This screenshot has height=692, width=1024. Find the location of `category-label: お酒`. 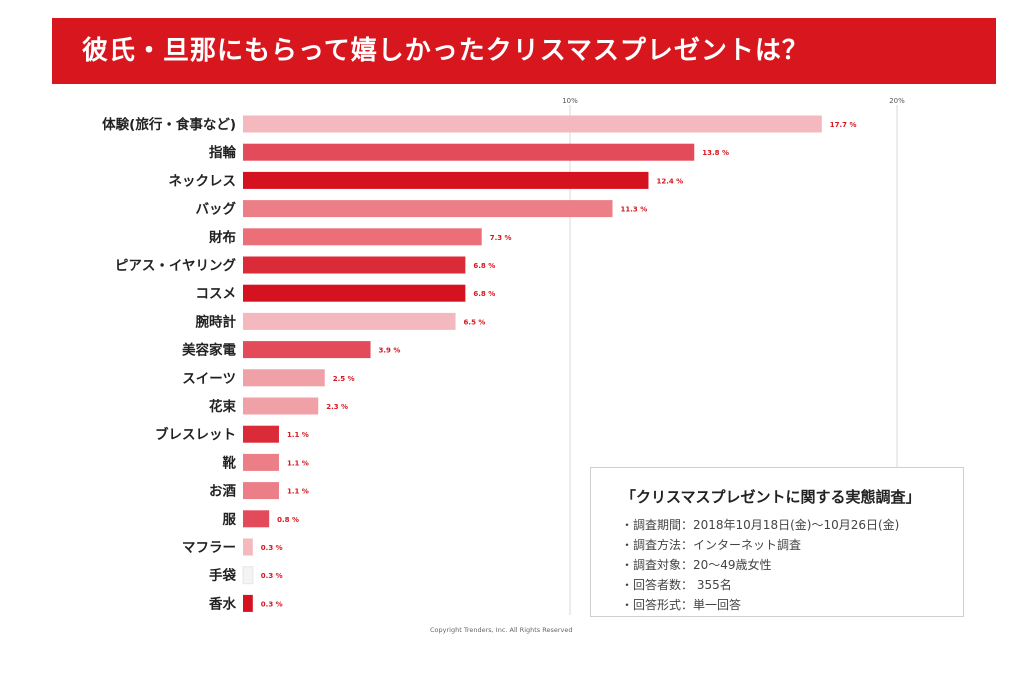

category-label: お酒 is located at coordinates (222, 492).